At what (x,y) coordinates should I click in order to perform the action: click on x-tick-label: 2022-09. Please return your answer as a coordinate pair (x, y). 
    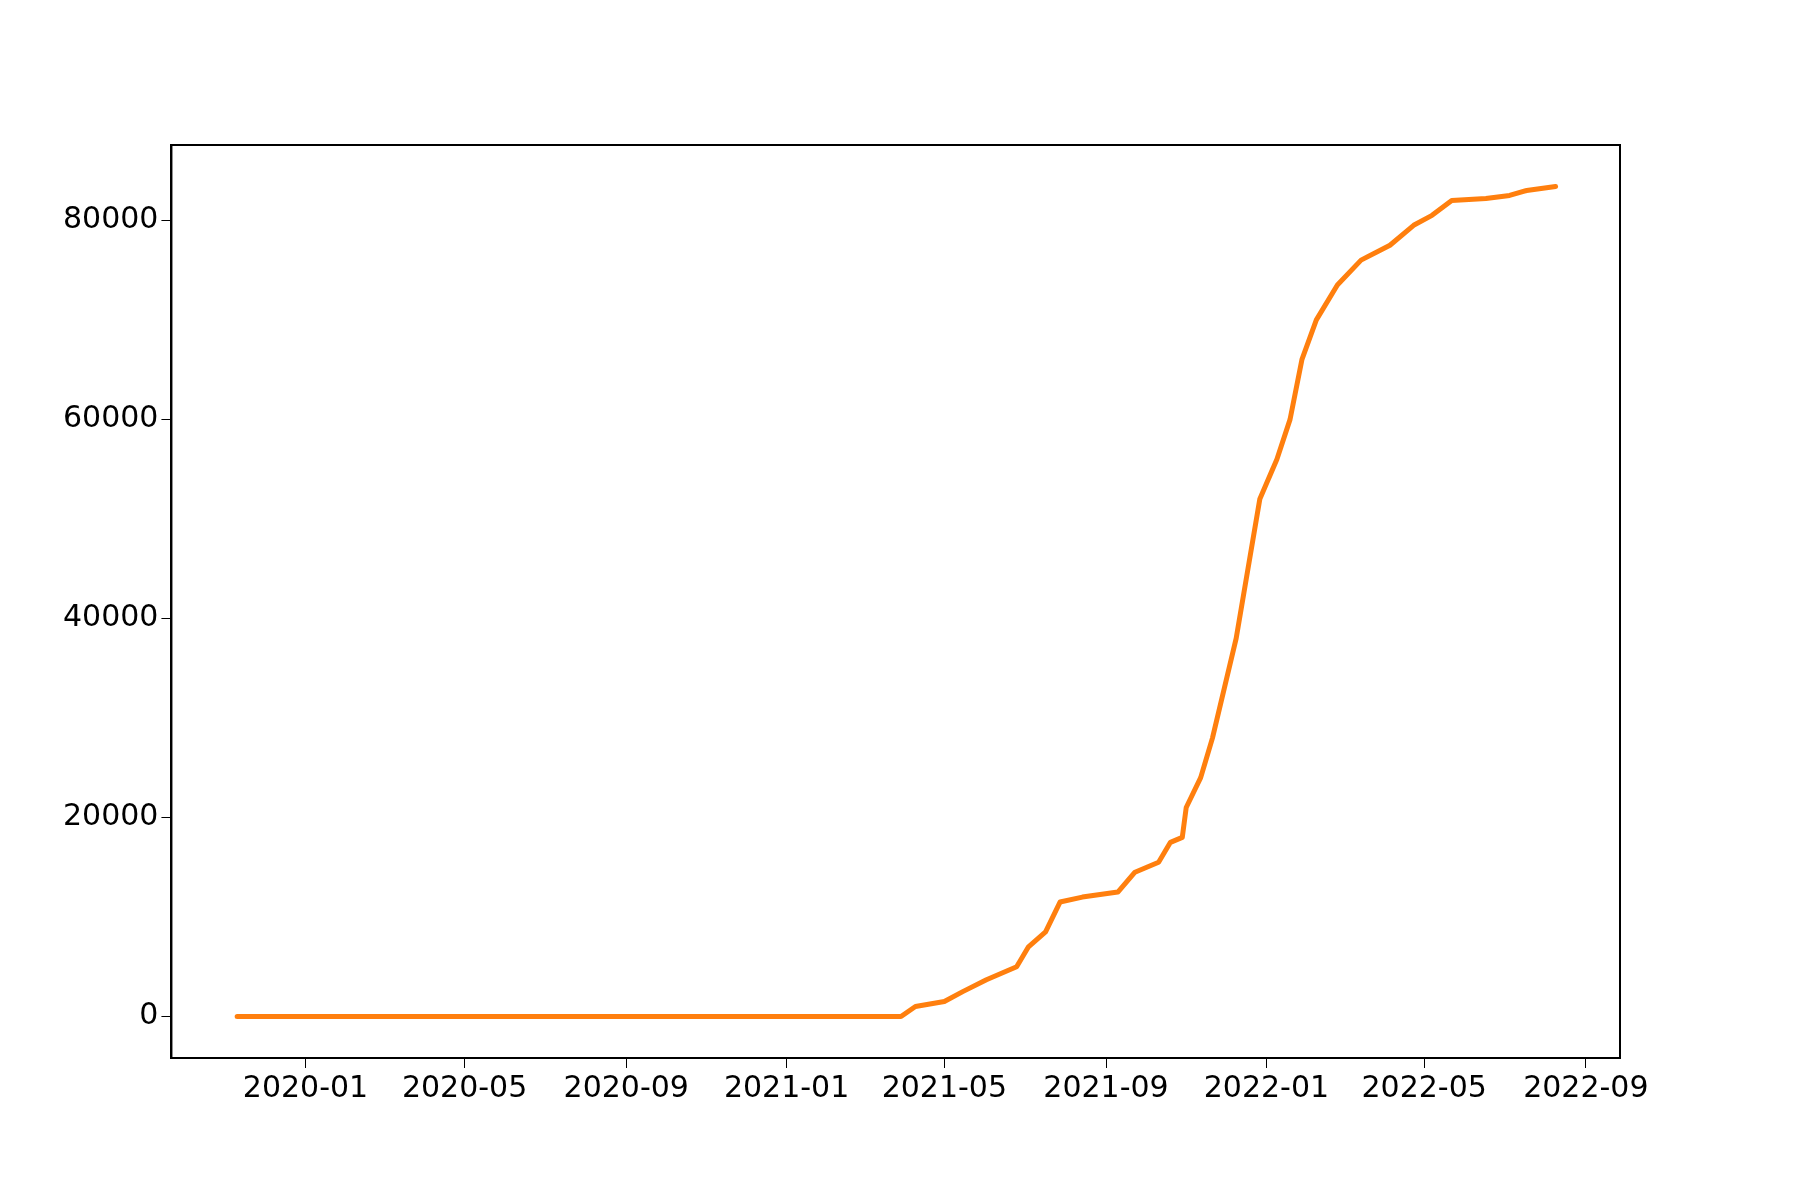
    Looking at the image, I should click on (1586, 1086).